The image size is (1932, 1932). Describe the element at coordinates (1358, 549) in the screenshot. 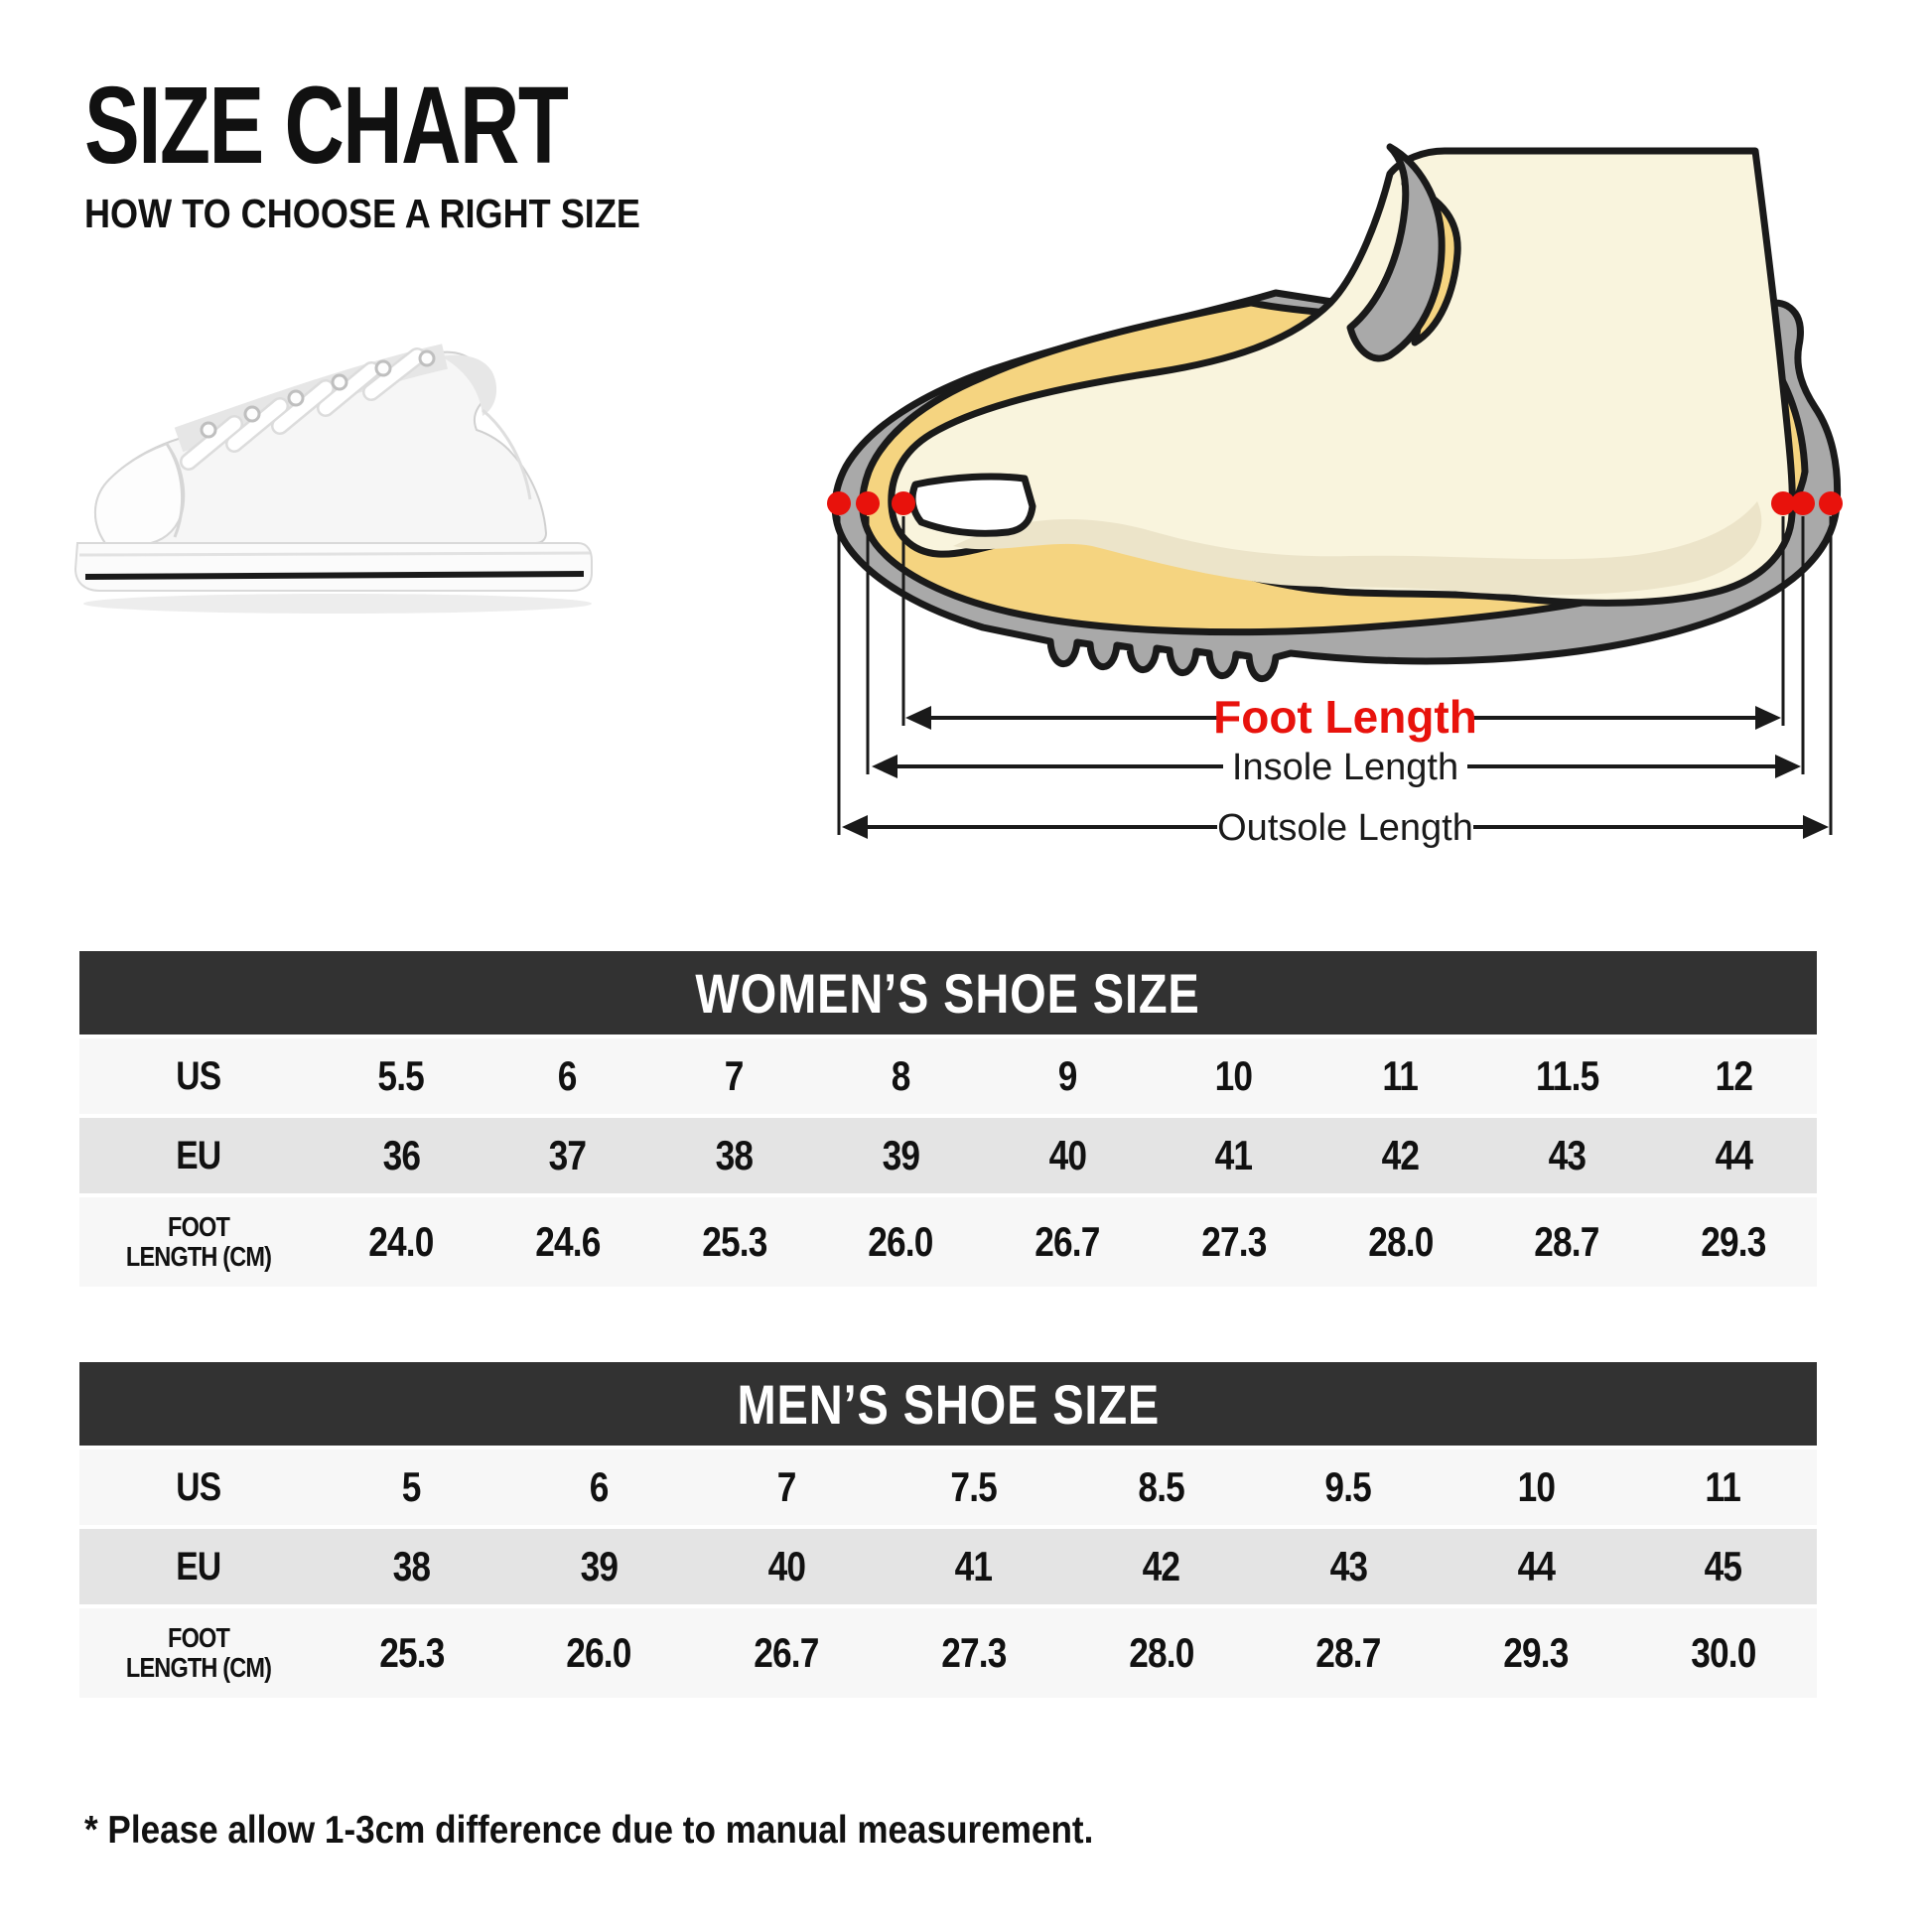

I see `foot-shade` at that location.